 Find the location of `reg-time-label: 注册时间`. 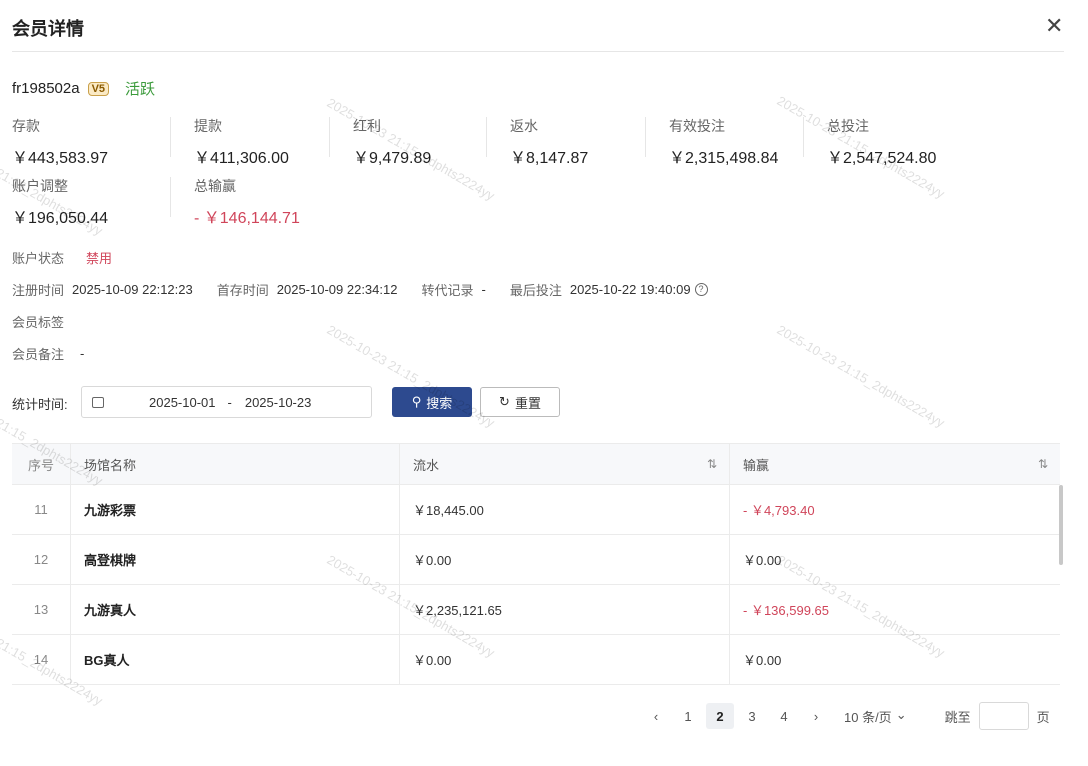

reg-time-label: 注册时间 is located at coordinates (38, 290).